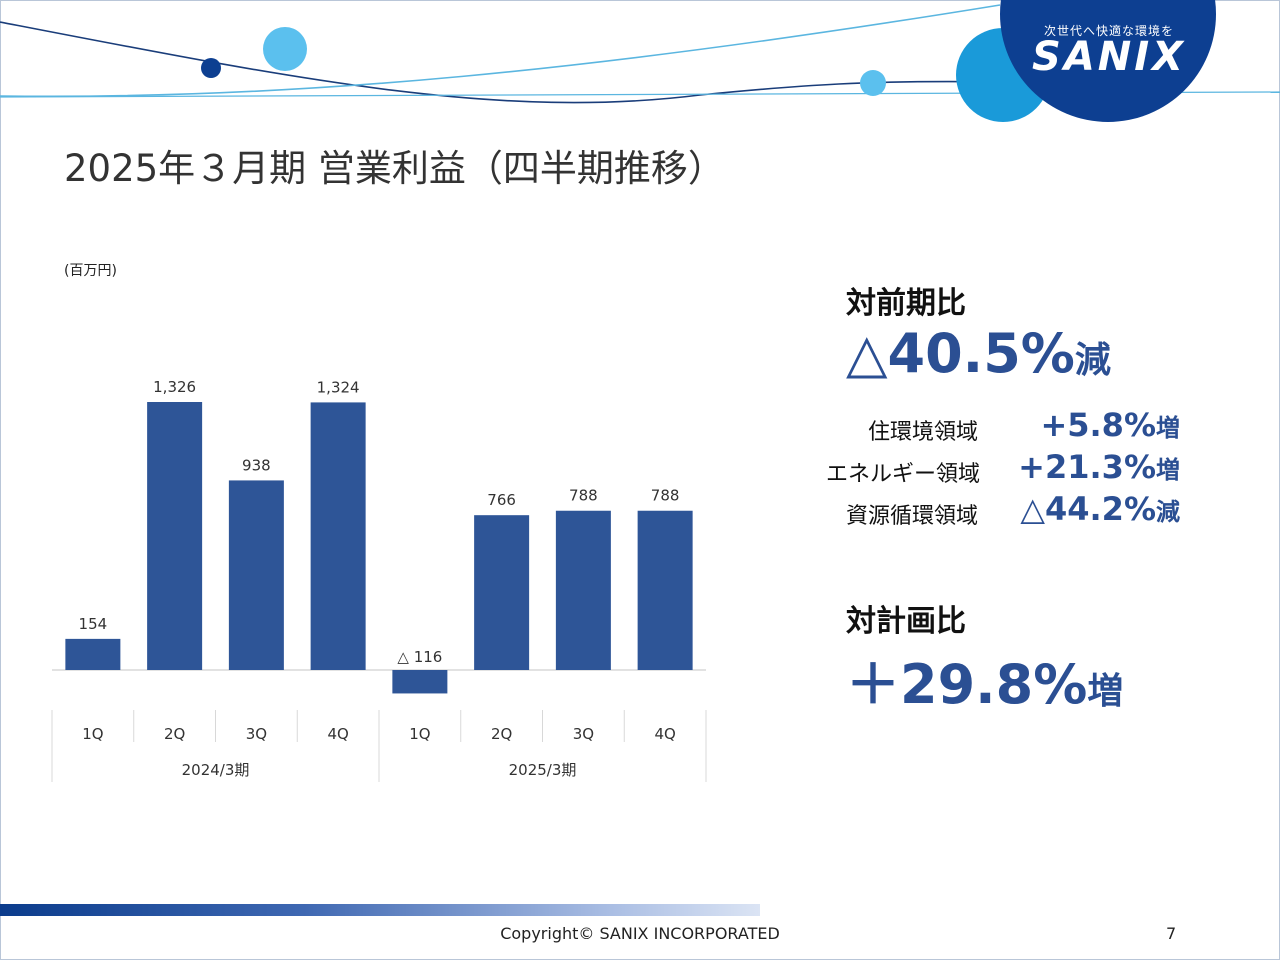  What do you see at coordinates (1108, 31) in the screenshot?
I see `logo-tagline: 次世代へ快適な環境を` at bounding box center [1108, 31].